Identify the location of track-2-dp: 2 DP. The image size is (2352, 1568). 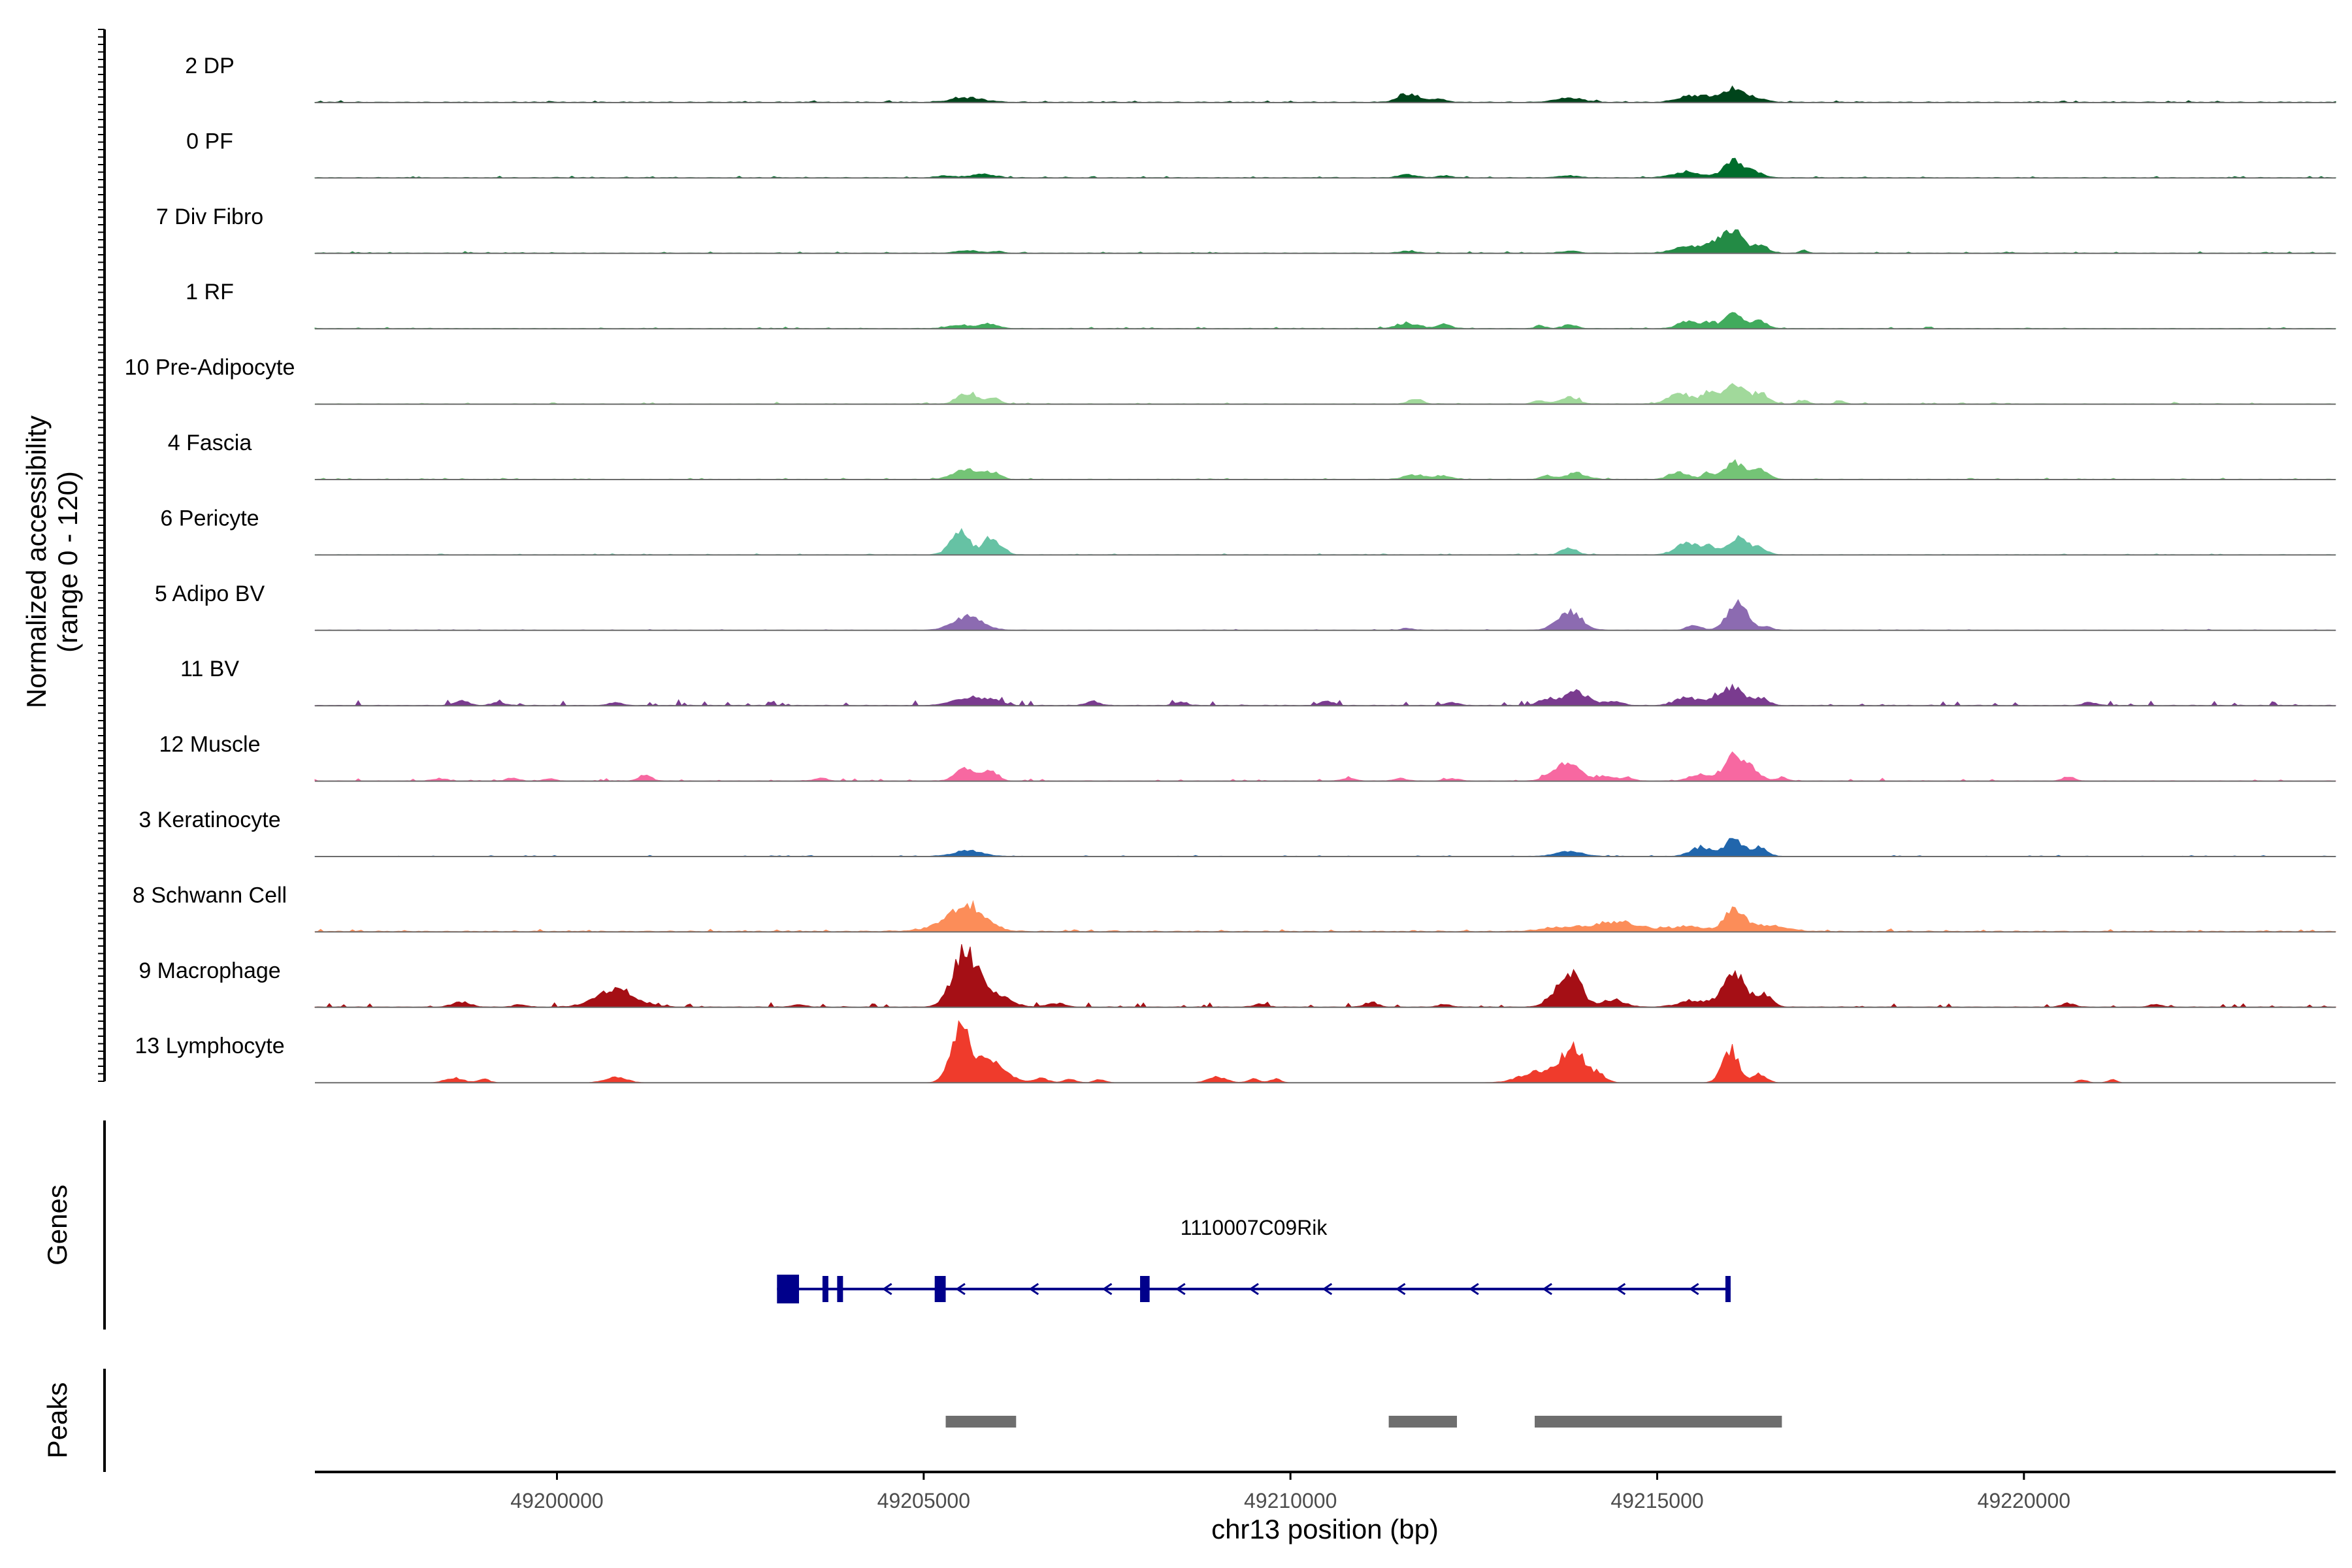
(1260, 78).